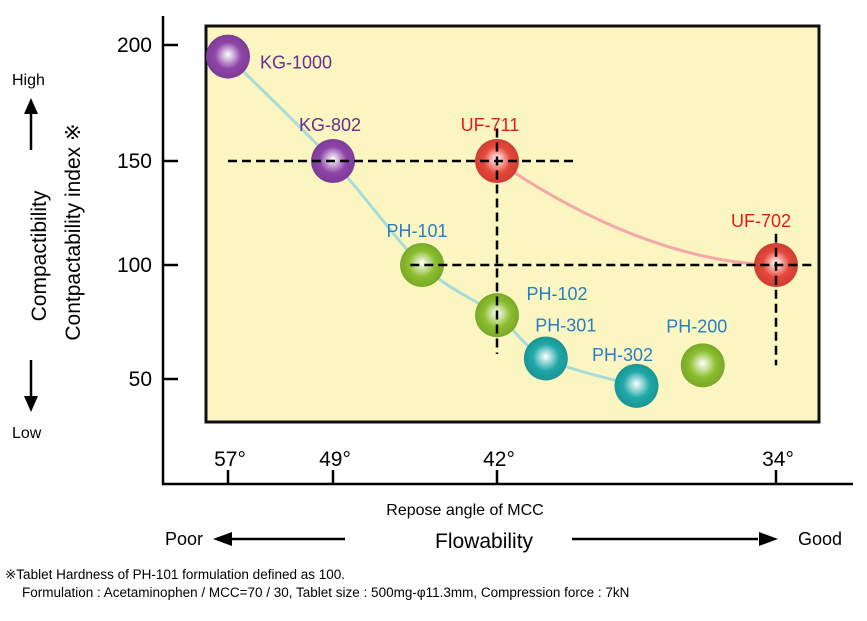 The image size is (867, 621). I want to click on arrow-left-icon, so click(279, 539).